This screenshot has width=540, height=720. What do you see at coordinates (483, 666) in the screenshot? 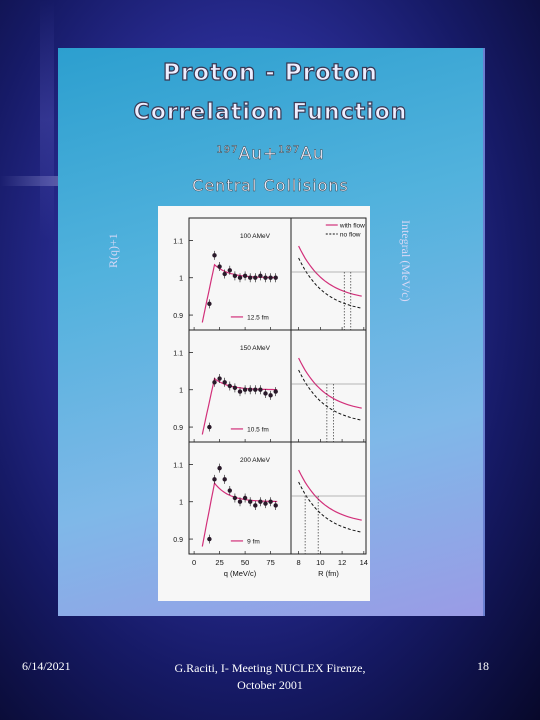
I see `page-number: 18` at bounding box center [483, 666].